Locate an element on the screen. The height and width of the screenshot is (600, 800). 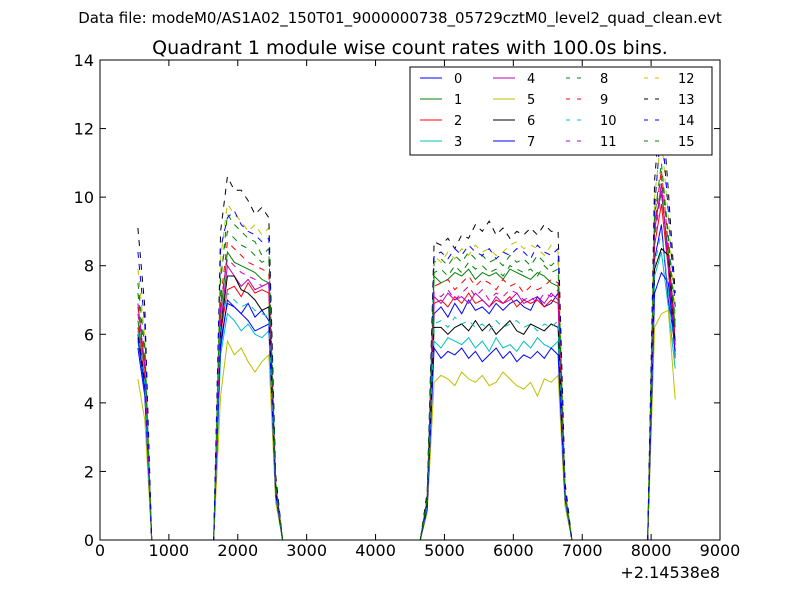
legend-label-9: 9 is located at coordinates (604, 100).